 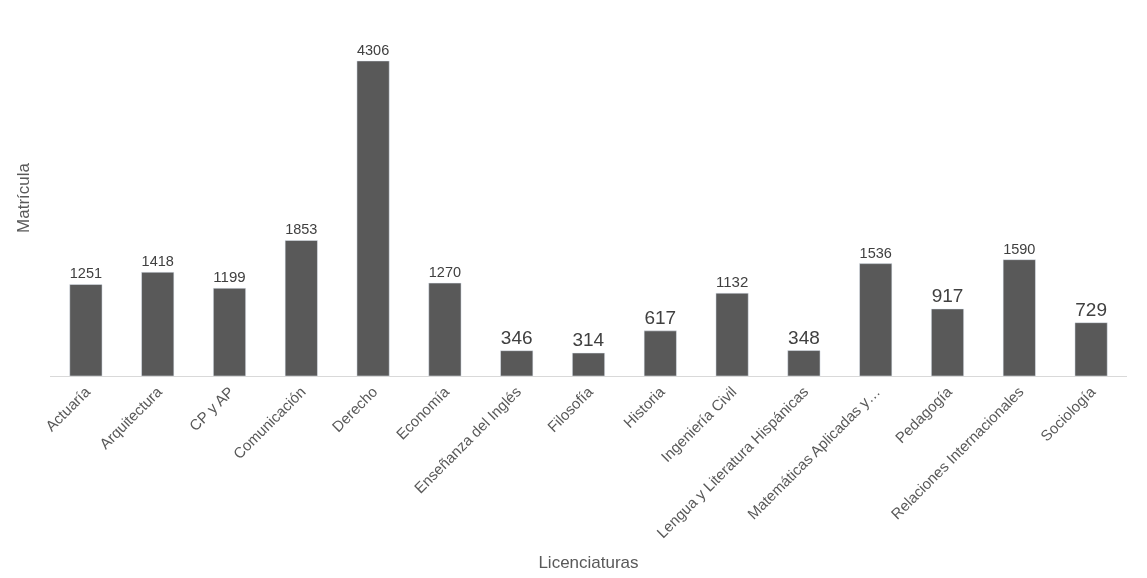 I want to click on data-label: 1251, so click(x=86, y=273).